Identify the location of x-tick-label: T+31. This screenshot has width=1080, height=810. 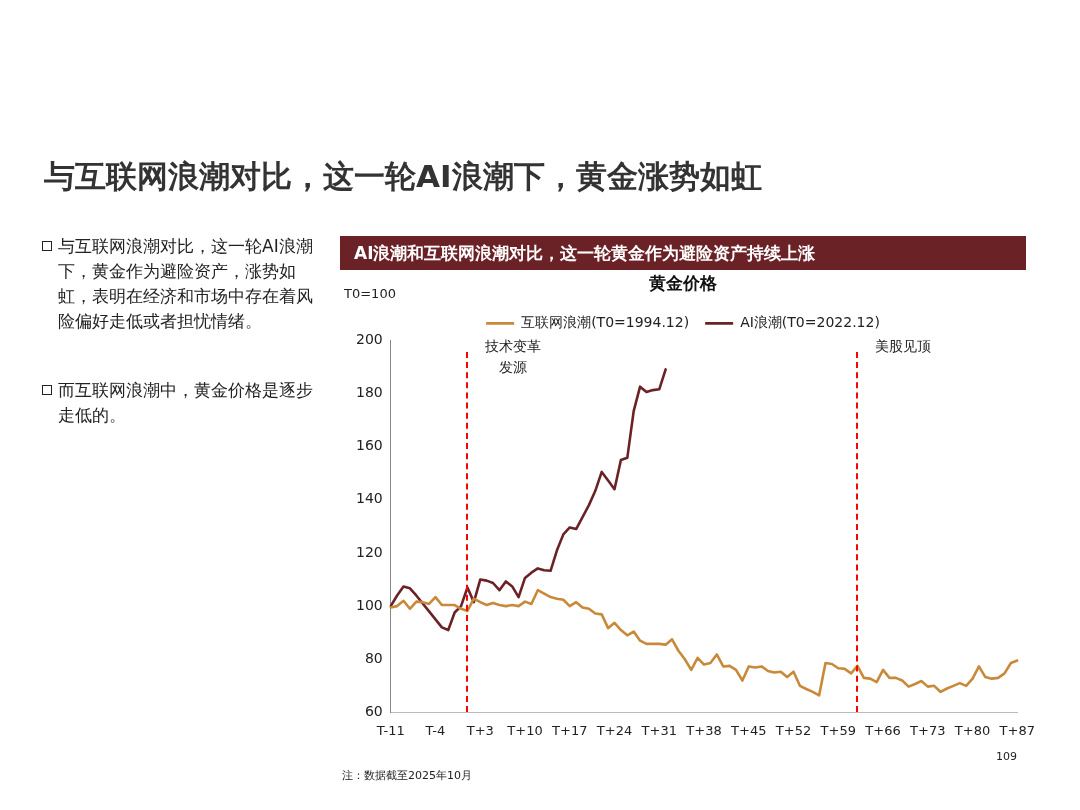
(658, 730).